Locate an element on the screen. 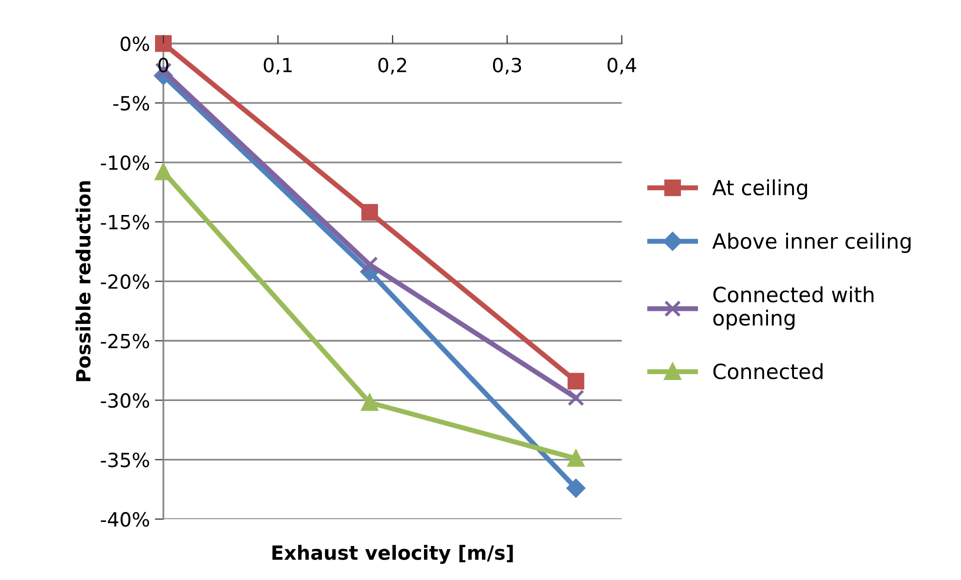 The image size is (961, 580). legend-label: Connected is located at coordinates (767, 371).